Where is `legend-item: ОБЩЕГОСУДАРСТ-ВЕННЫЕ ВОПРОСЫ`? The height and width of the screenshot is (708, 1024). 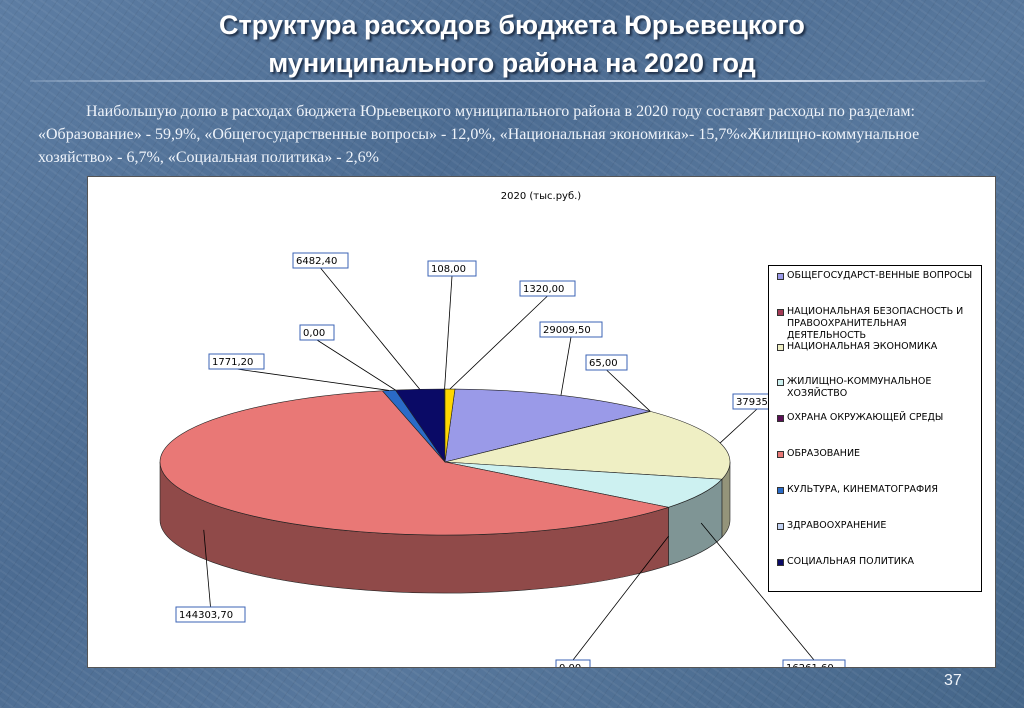
legend-item: ОБЩЕГОСУДАРСТ-ВЕННЫЕ ВОПРОСЫ is located at coordinates (882, 276).